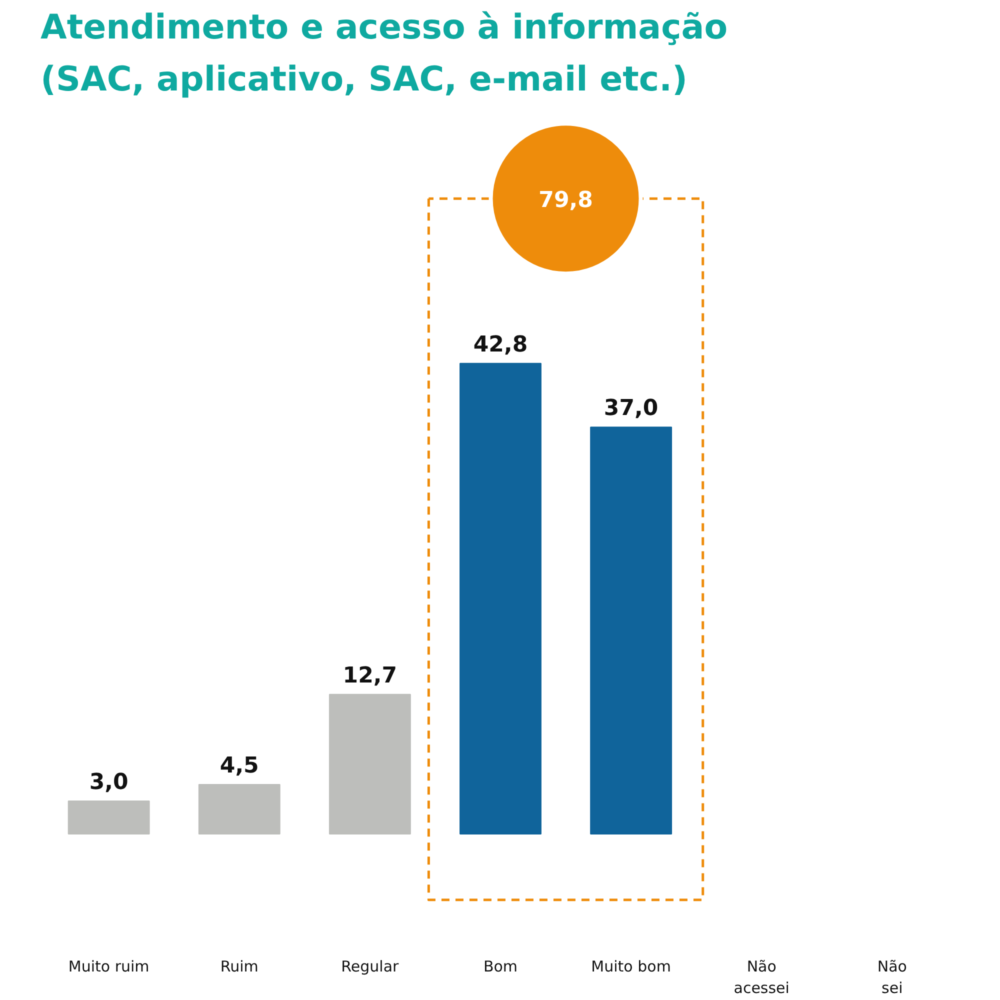 The image size is (1000, 1000). I want to click on x-tick-label: Não sei, so click(892, 978).